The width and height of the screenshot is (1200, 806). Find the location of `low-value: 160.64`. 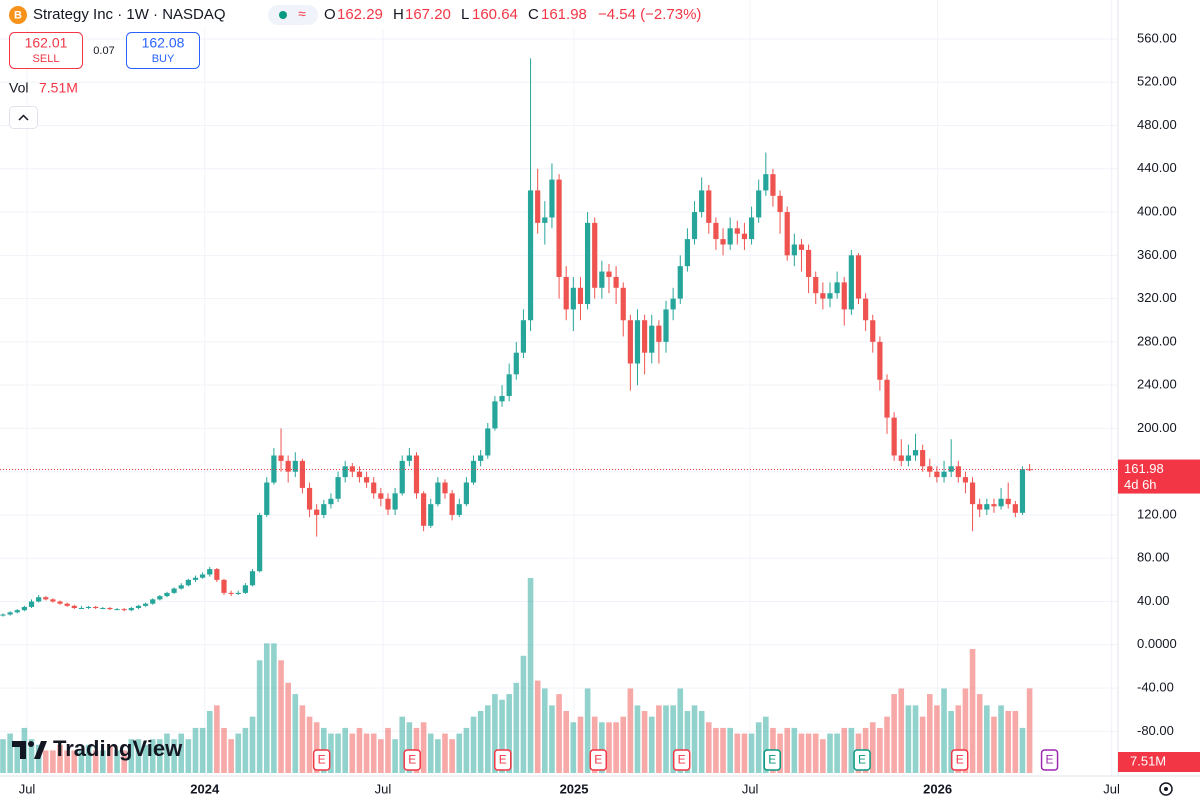

low-value: 160.64 is located at coordinates (495, 14).